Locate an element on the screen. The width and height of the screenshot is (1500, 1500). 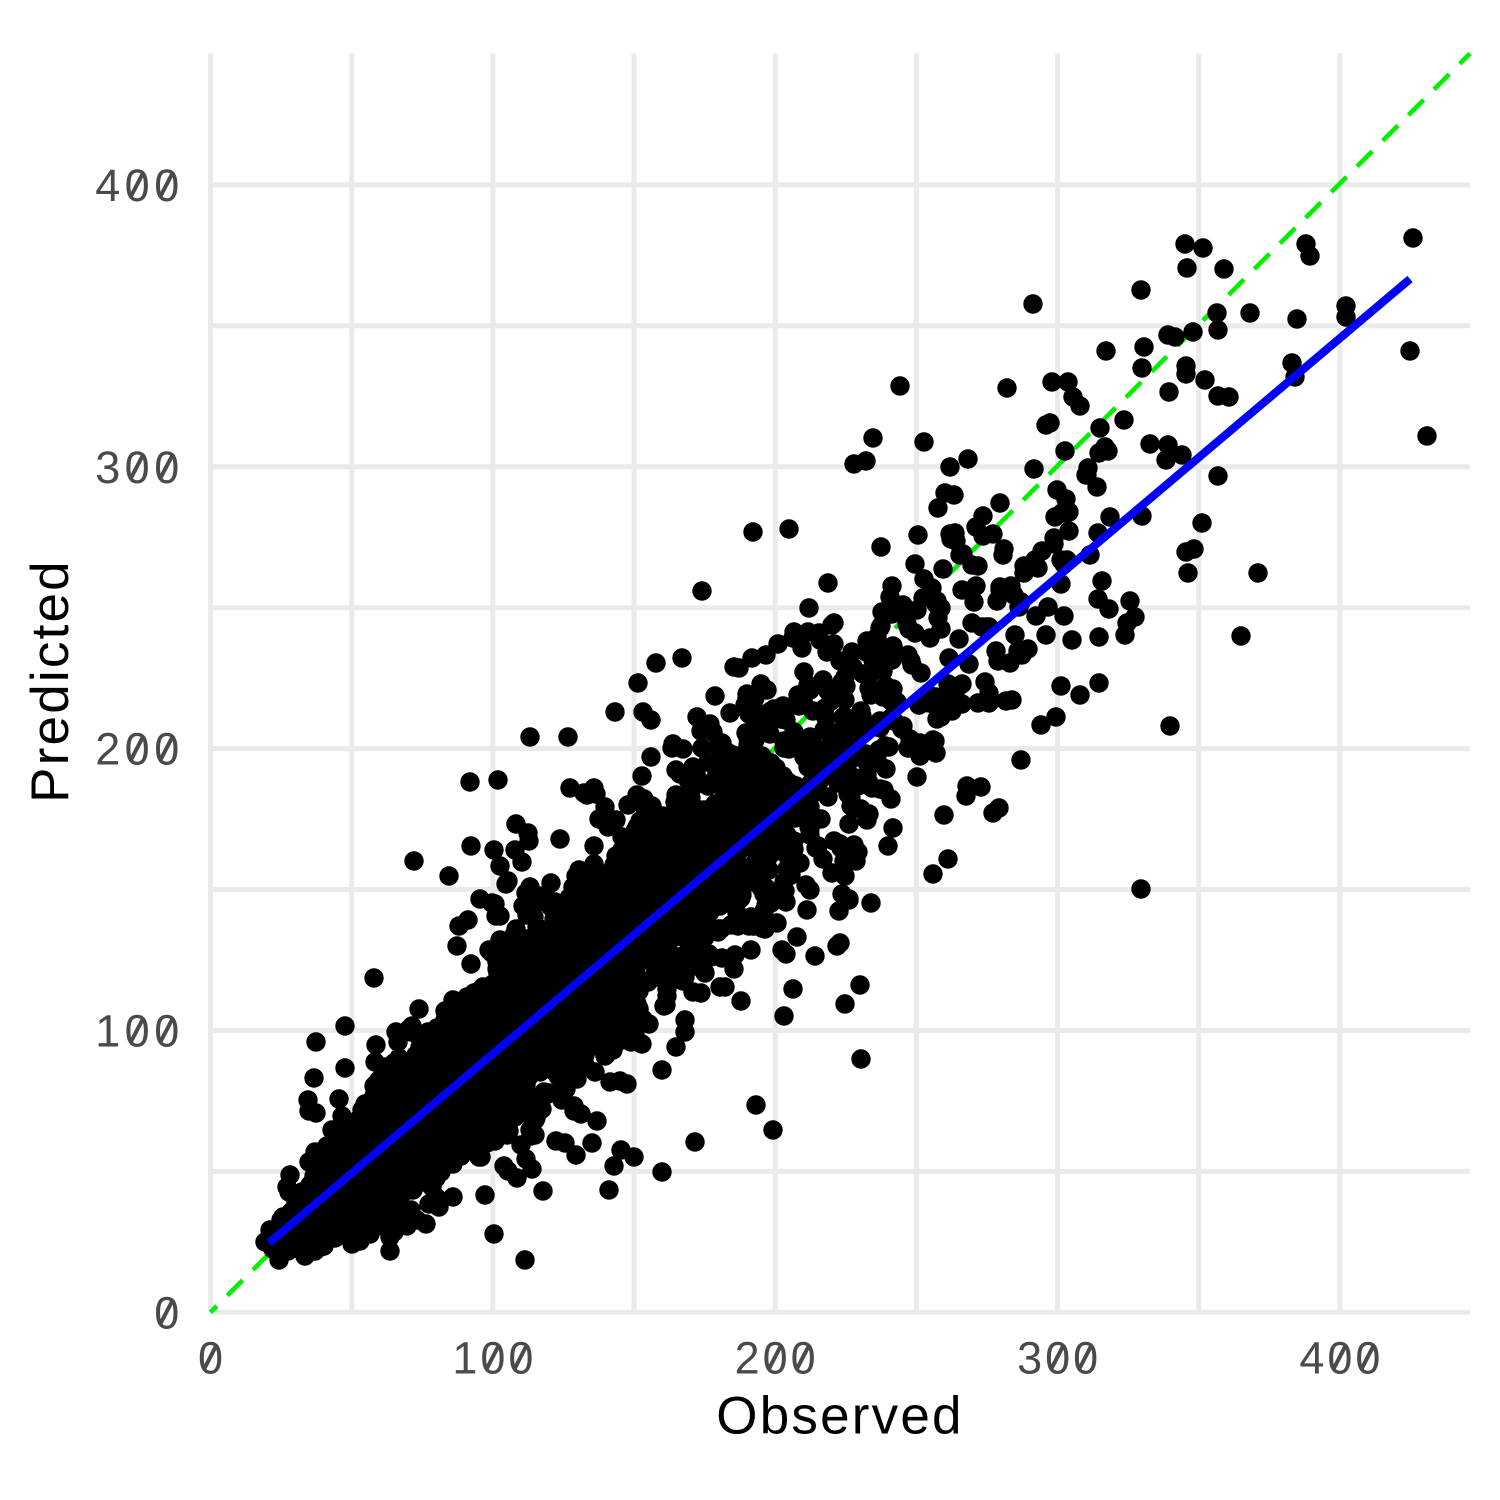
svg-text: Observed is located at coordinates (839, 1416).